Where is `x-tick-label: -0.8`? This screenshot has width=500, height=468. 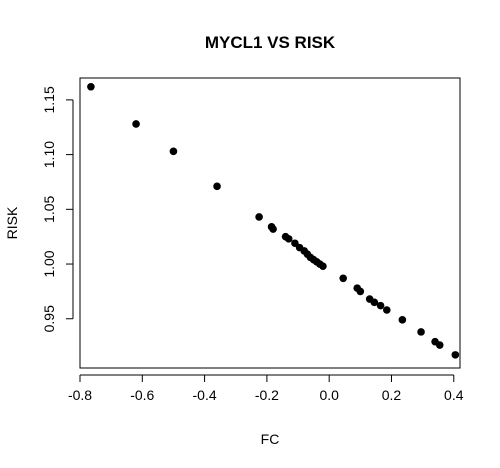 x-tick-label: -0.8 is located at coordinates (80, 395).